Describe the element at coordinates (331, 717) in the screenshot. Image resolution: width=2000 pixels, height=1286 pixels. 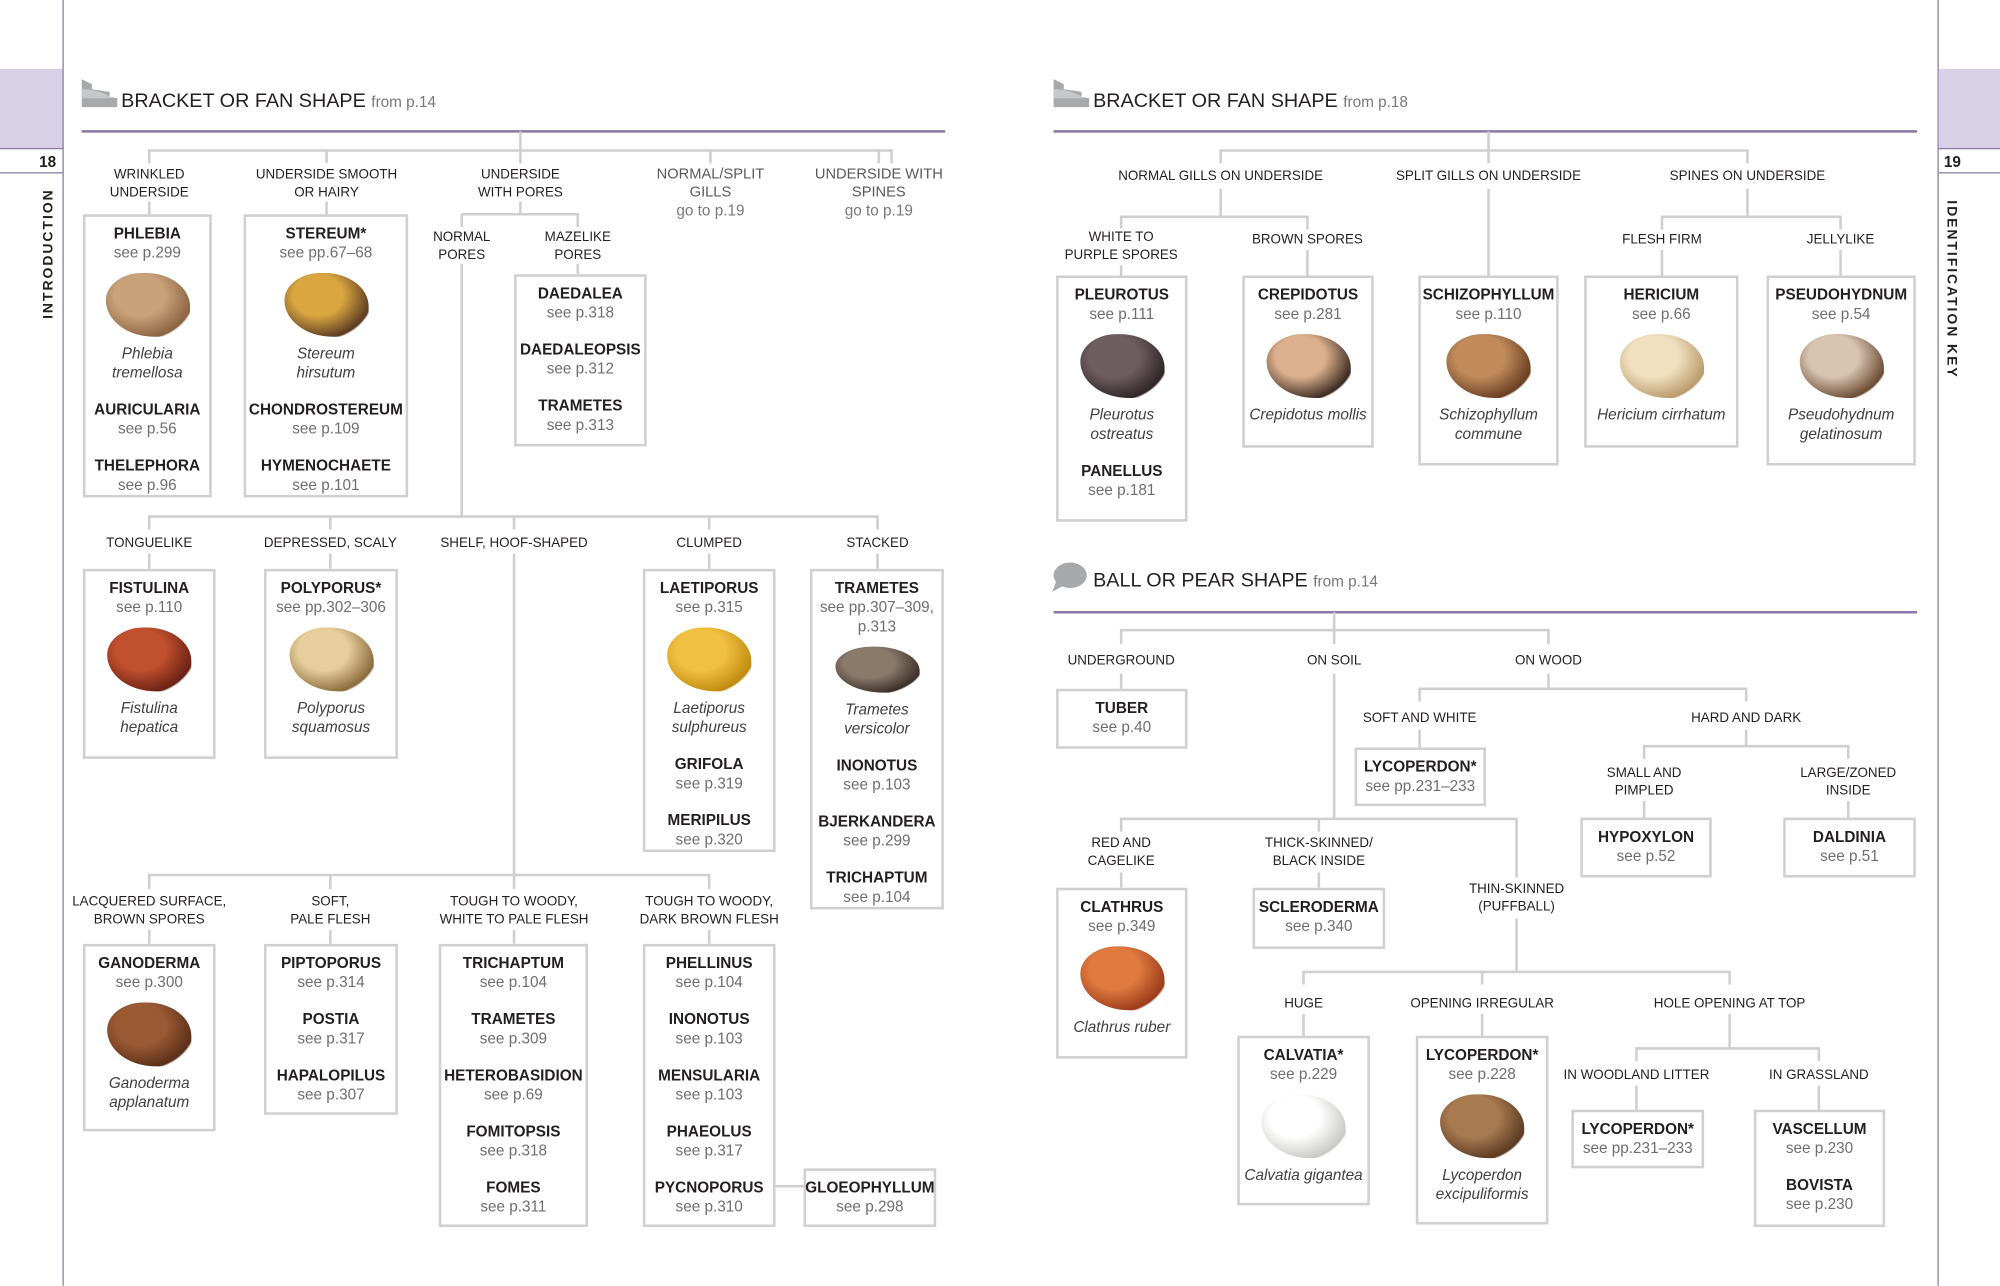
I see `species-name: Polyporus squamosus` at that location.